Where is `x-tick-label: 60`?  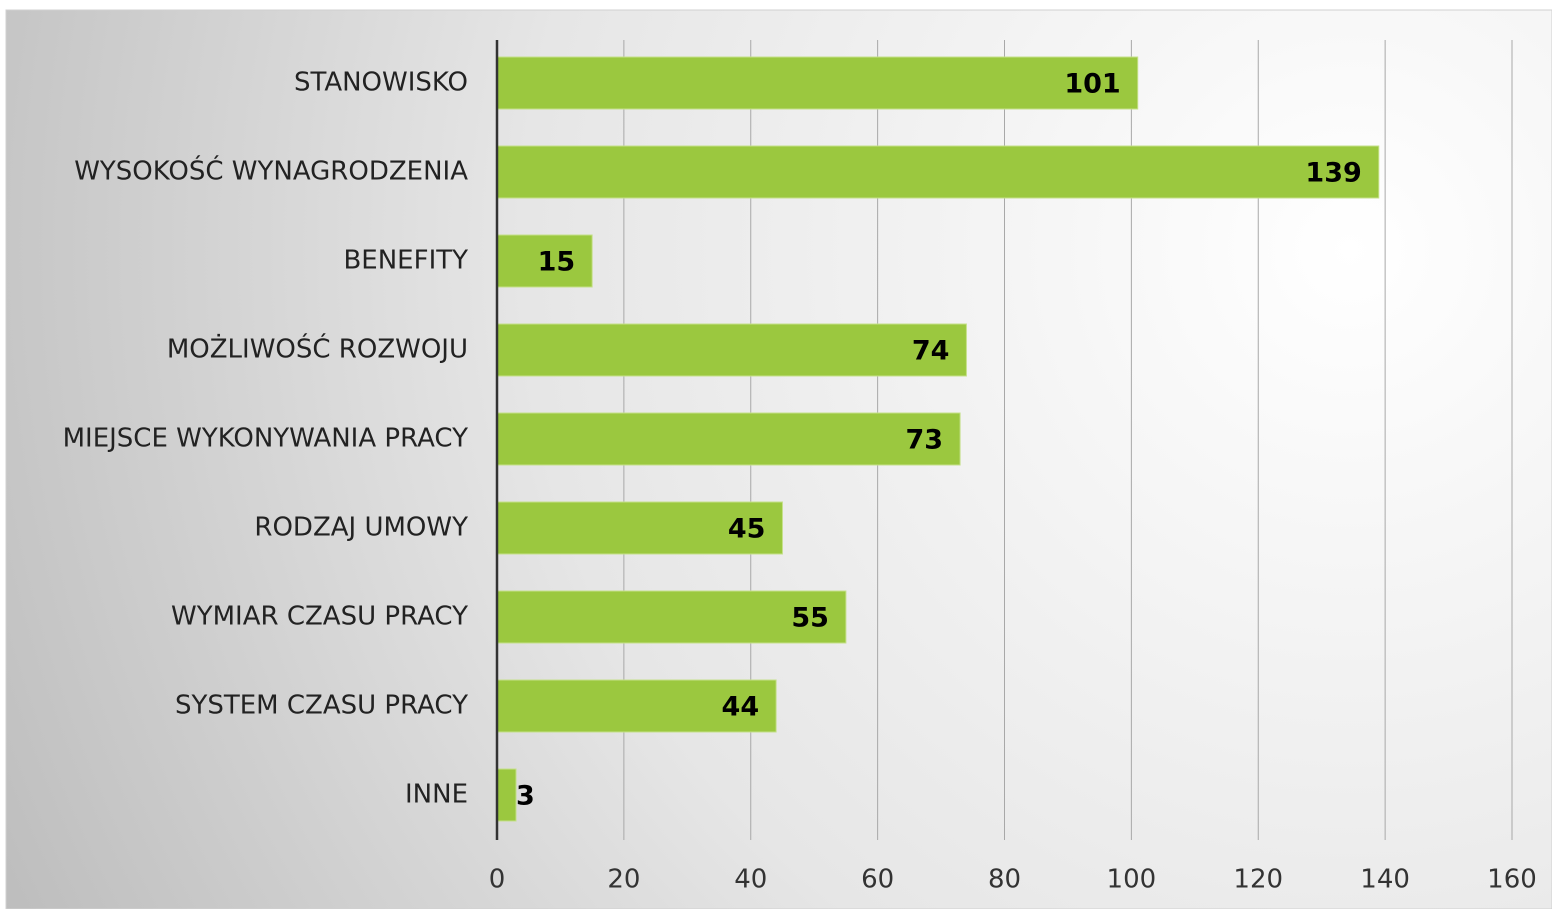
x-tick-label: 60 is located at coordinates (877, 880).